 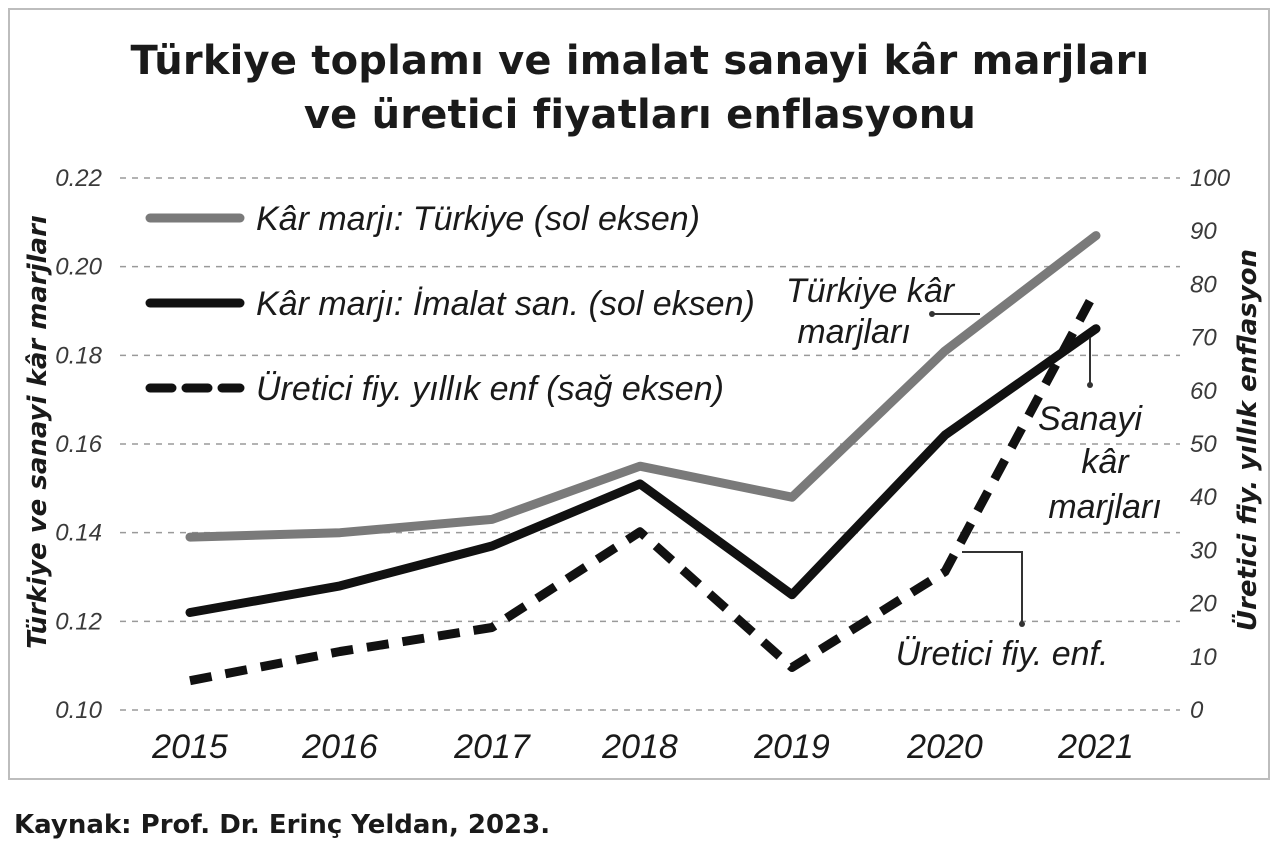 I want to click on annotation-sanayi-line-1: Sanayi, so click(x=1090, y=419).